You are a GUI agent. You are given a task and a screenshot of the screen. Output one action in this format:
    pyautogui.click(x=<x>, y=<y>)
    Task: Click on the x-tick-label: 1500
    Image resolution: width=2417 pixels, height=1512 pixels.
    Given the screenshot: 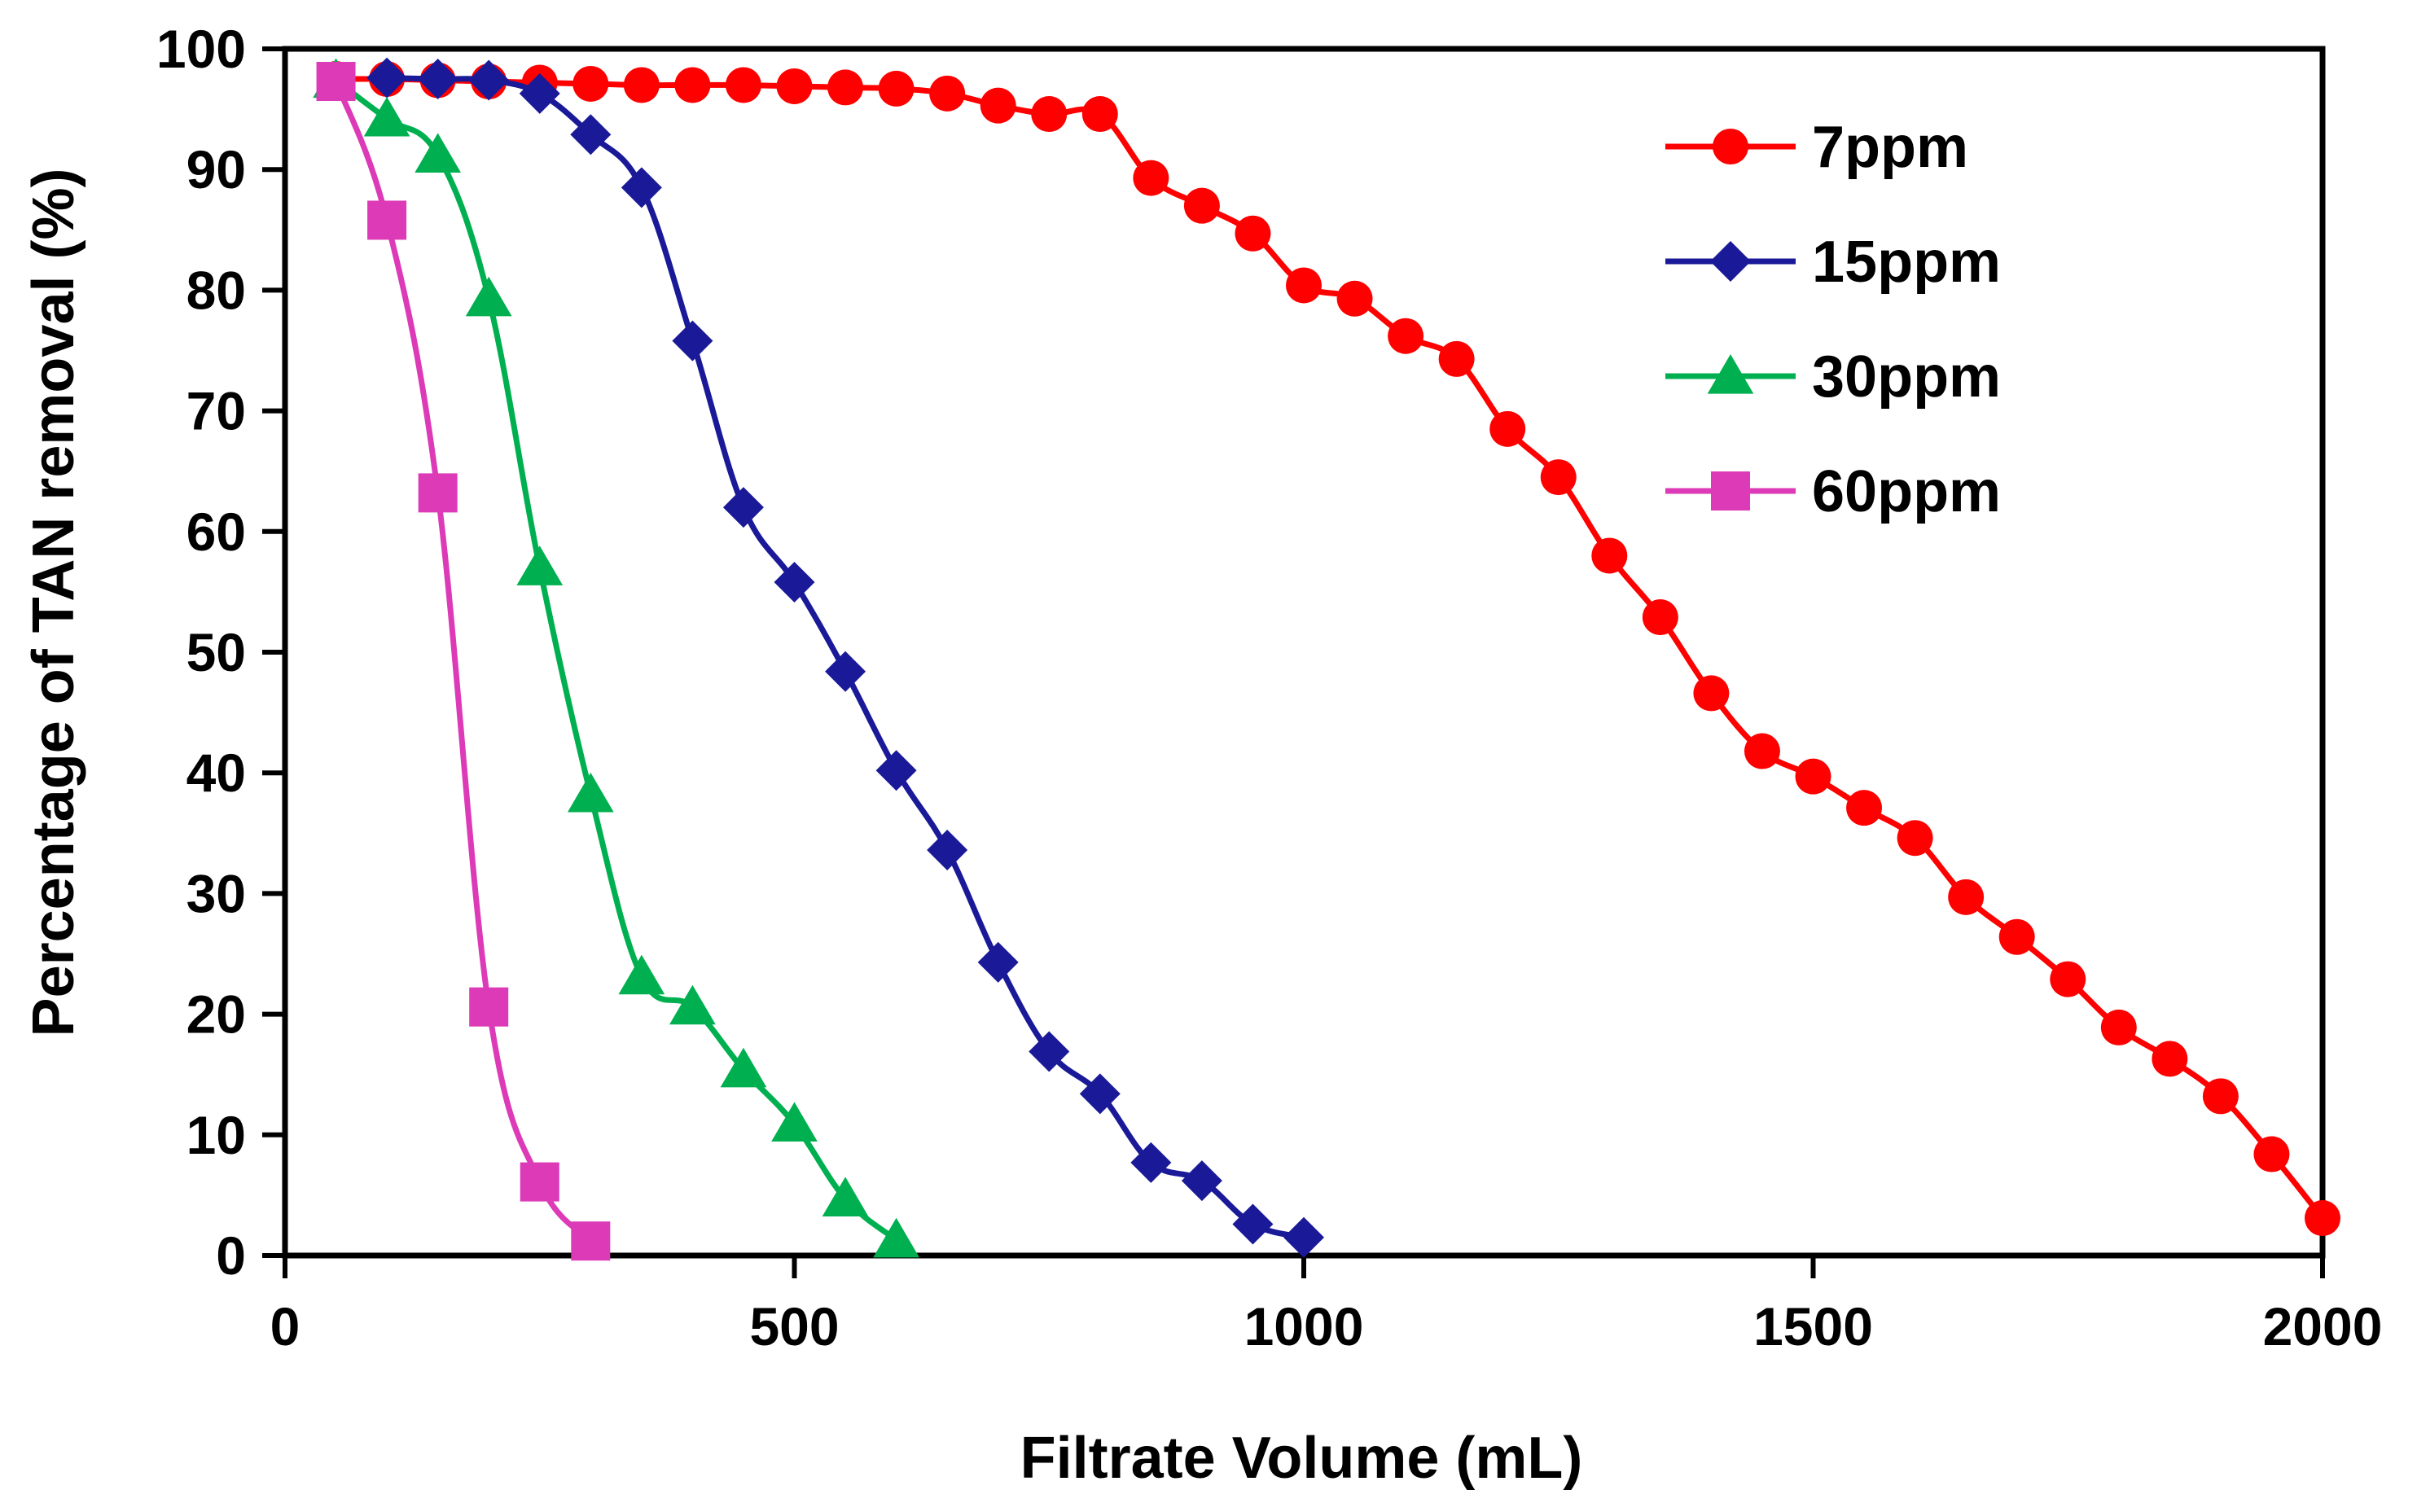 What is the action you would take?
    pyautogui.click(x=1813, y=1326)
    